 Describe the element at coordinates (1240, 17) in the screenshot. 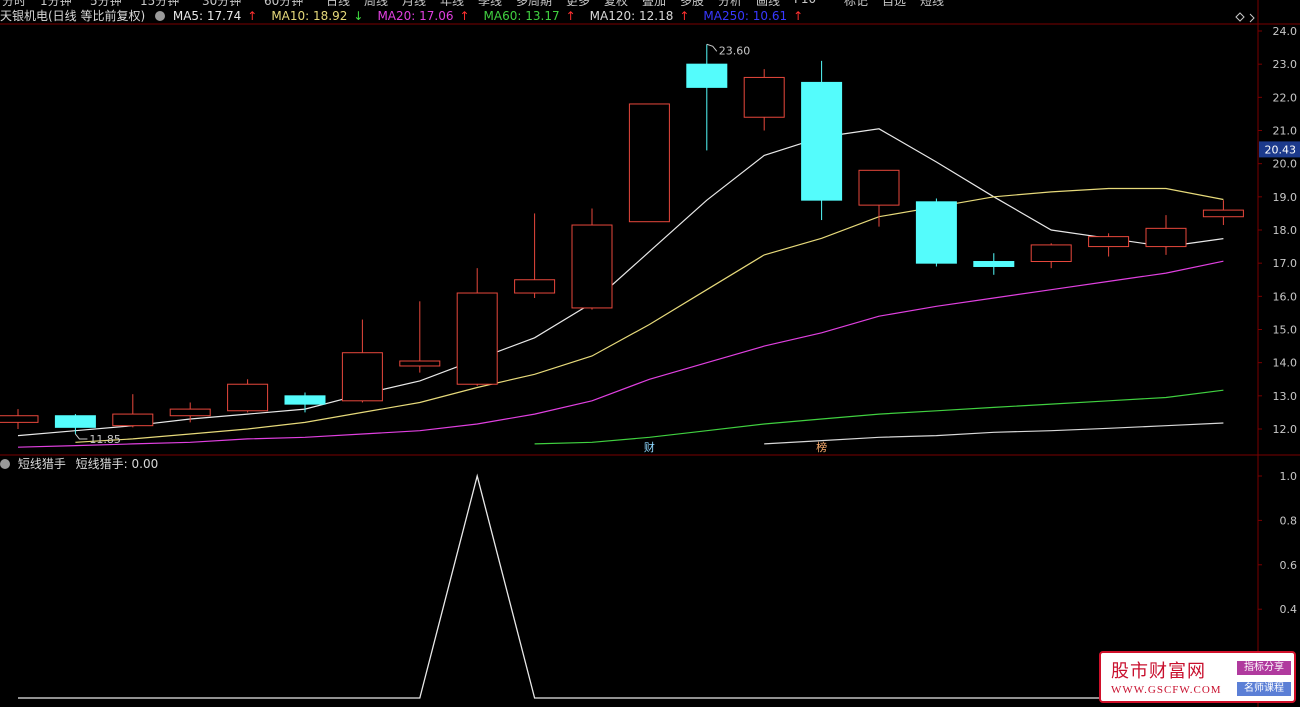

I see `diamond-icon` at that location.